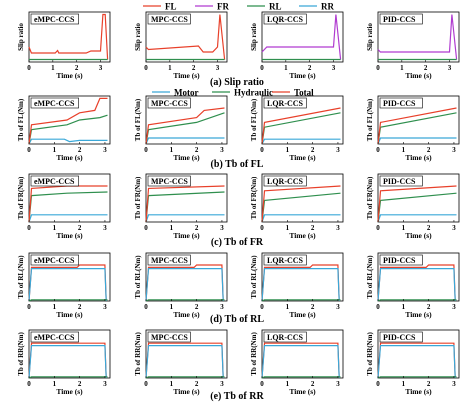  Describe the element at coordinates (64, 45) in the screenshot. I see `panel-a-empc-ccs: 0 1 2 3 Time (s) Slip ratio eMPC-CCS` at that location.